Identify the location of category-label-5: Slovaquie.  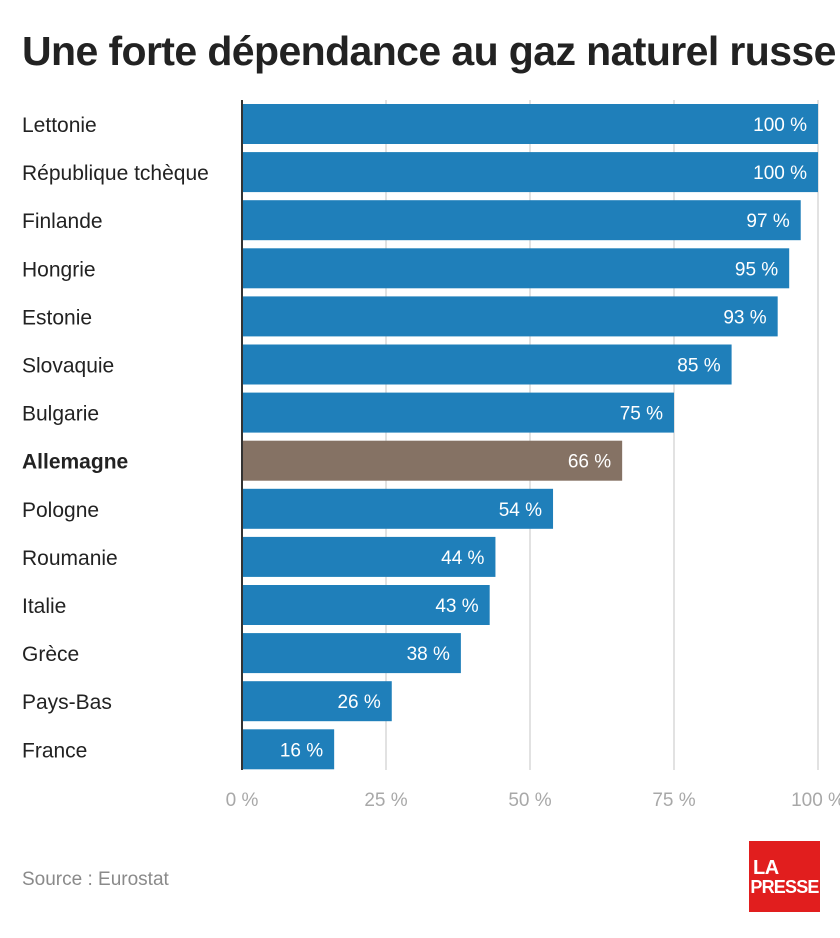
(68, 366).